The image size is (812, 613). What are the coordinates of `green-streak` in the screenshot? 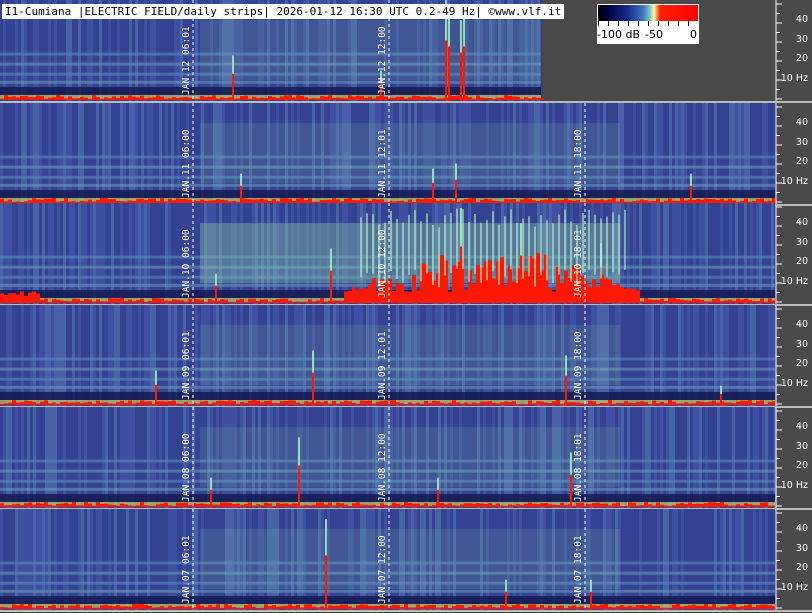 It's located at (547, 250).